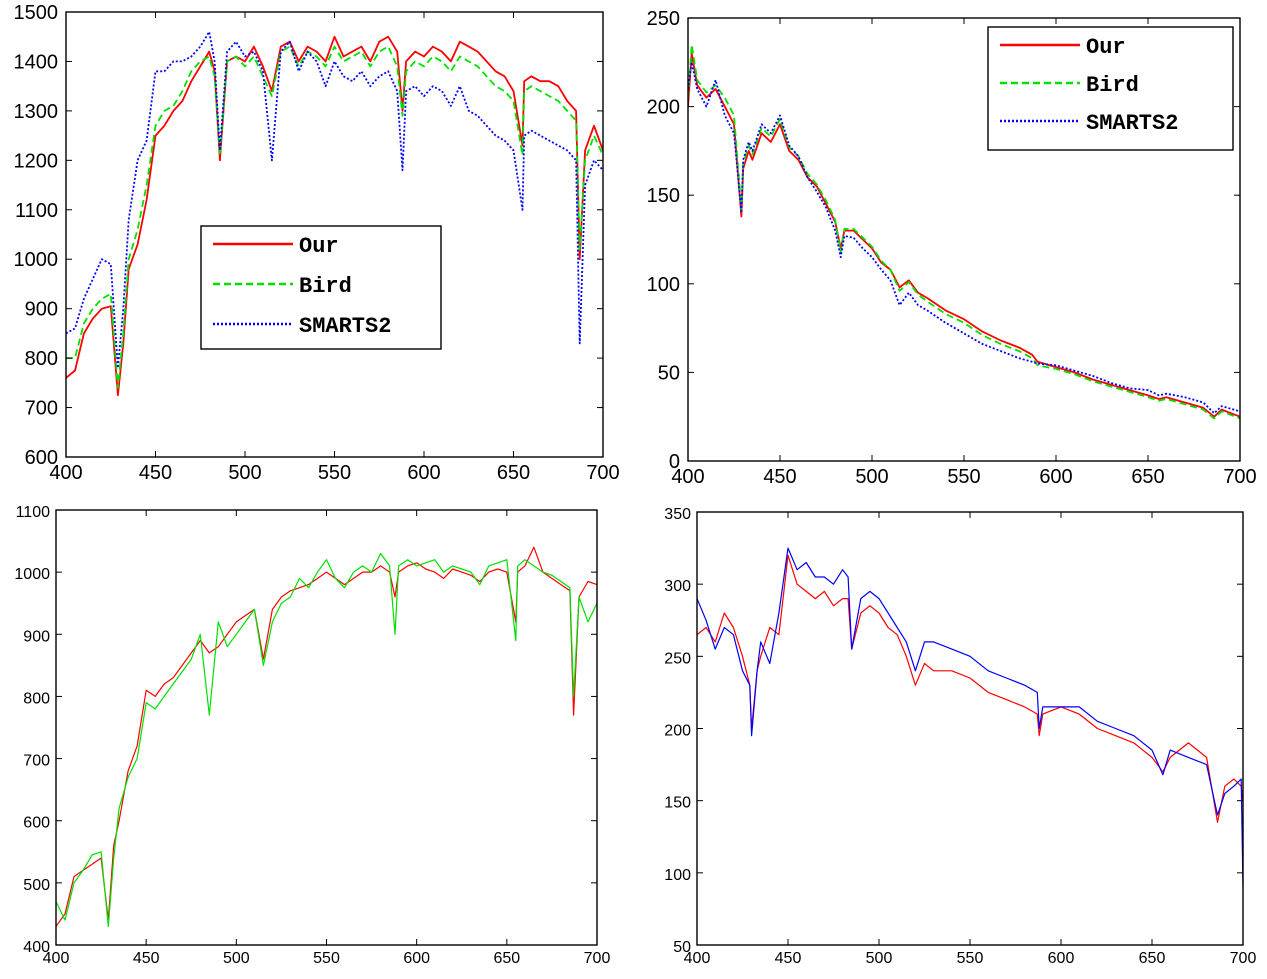 The width and height of the screenshot is (1267, 979). What do you see at coordinates (36, 13) in the screenshot?
I see `y-tick-label: 1500` at bounding box center [36, 13].